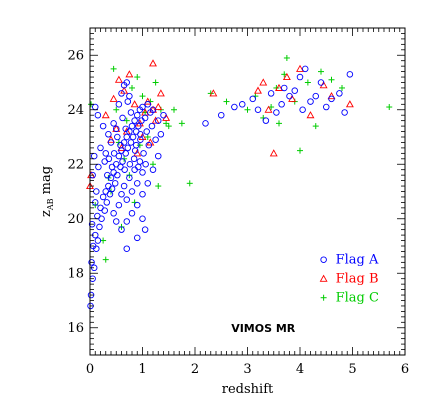  Describe the element at coordinates (90, 369) in the screenshot. I see `x-tick-label: 0` at that location.